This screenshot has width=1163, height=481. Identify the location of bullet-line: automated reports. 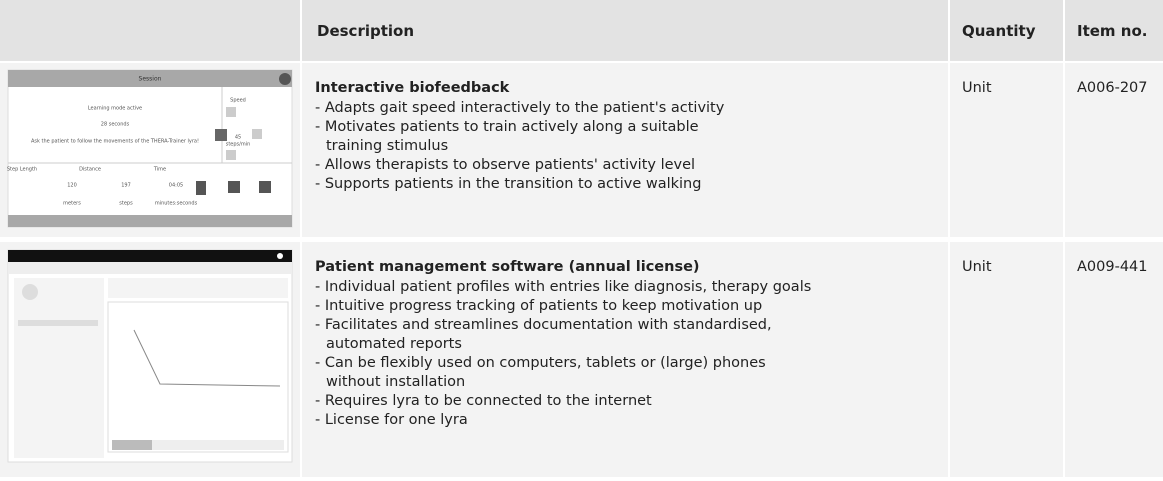
(394, 344).